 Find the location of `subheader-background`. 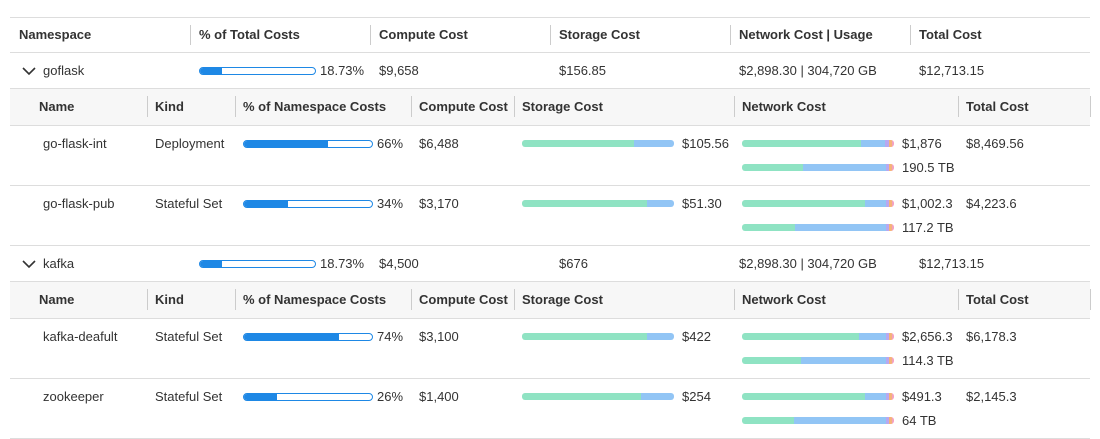

subheader-background is located at coordinates (550, 107).